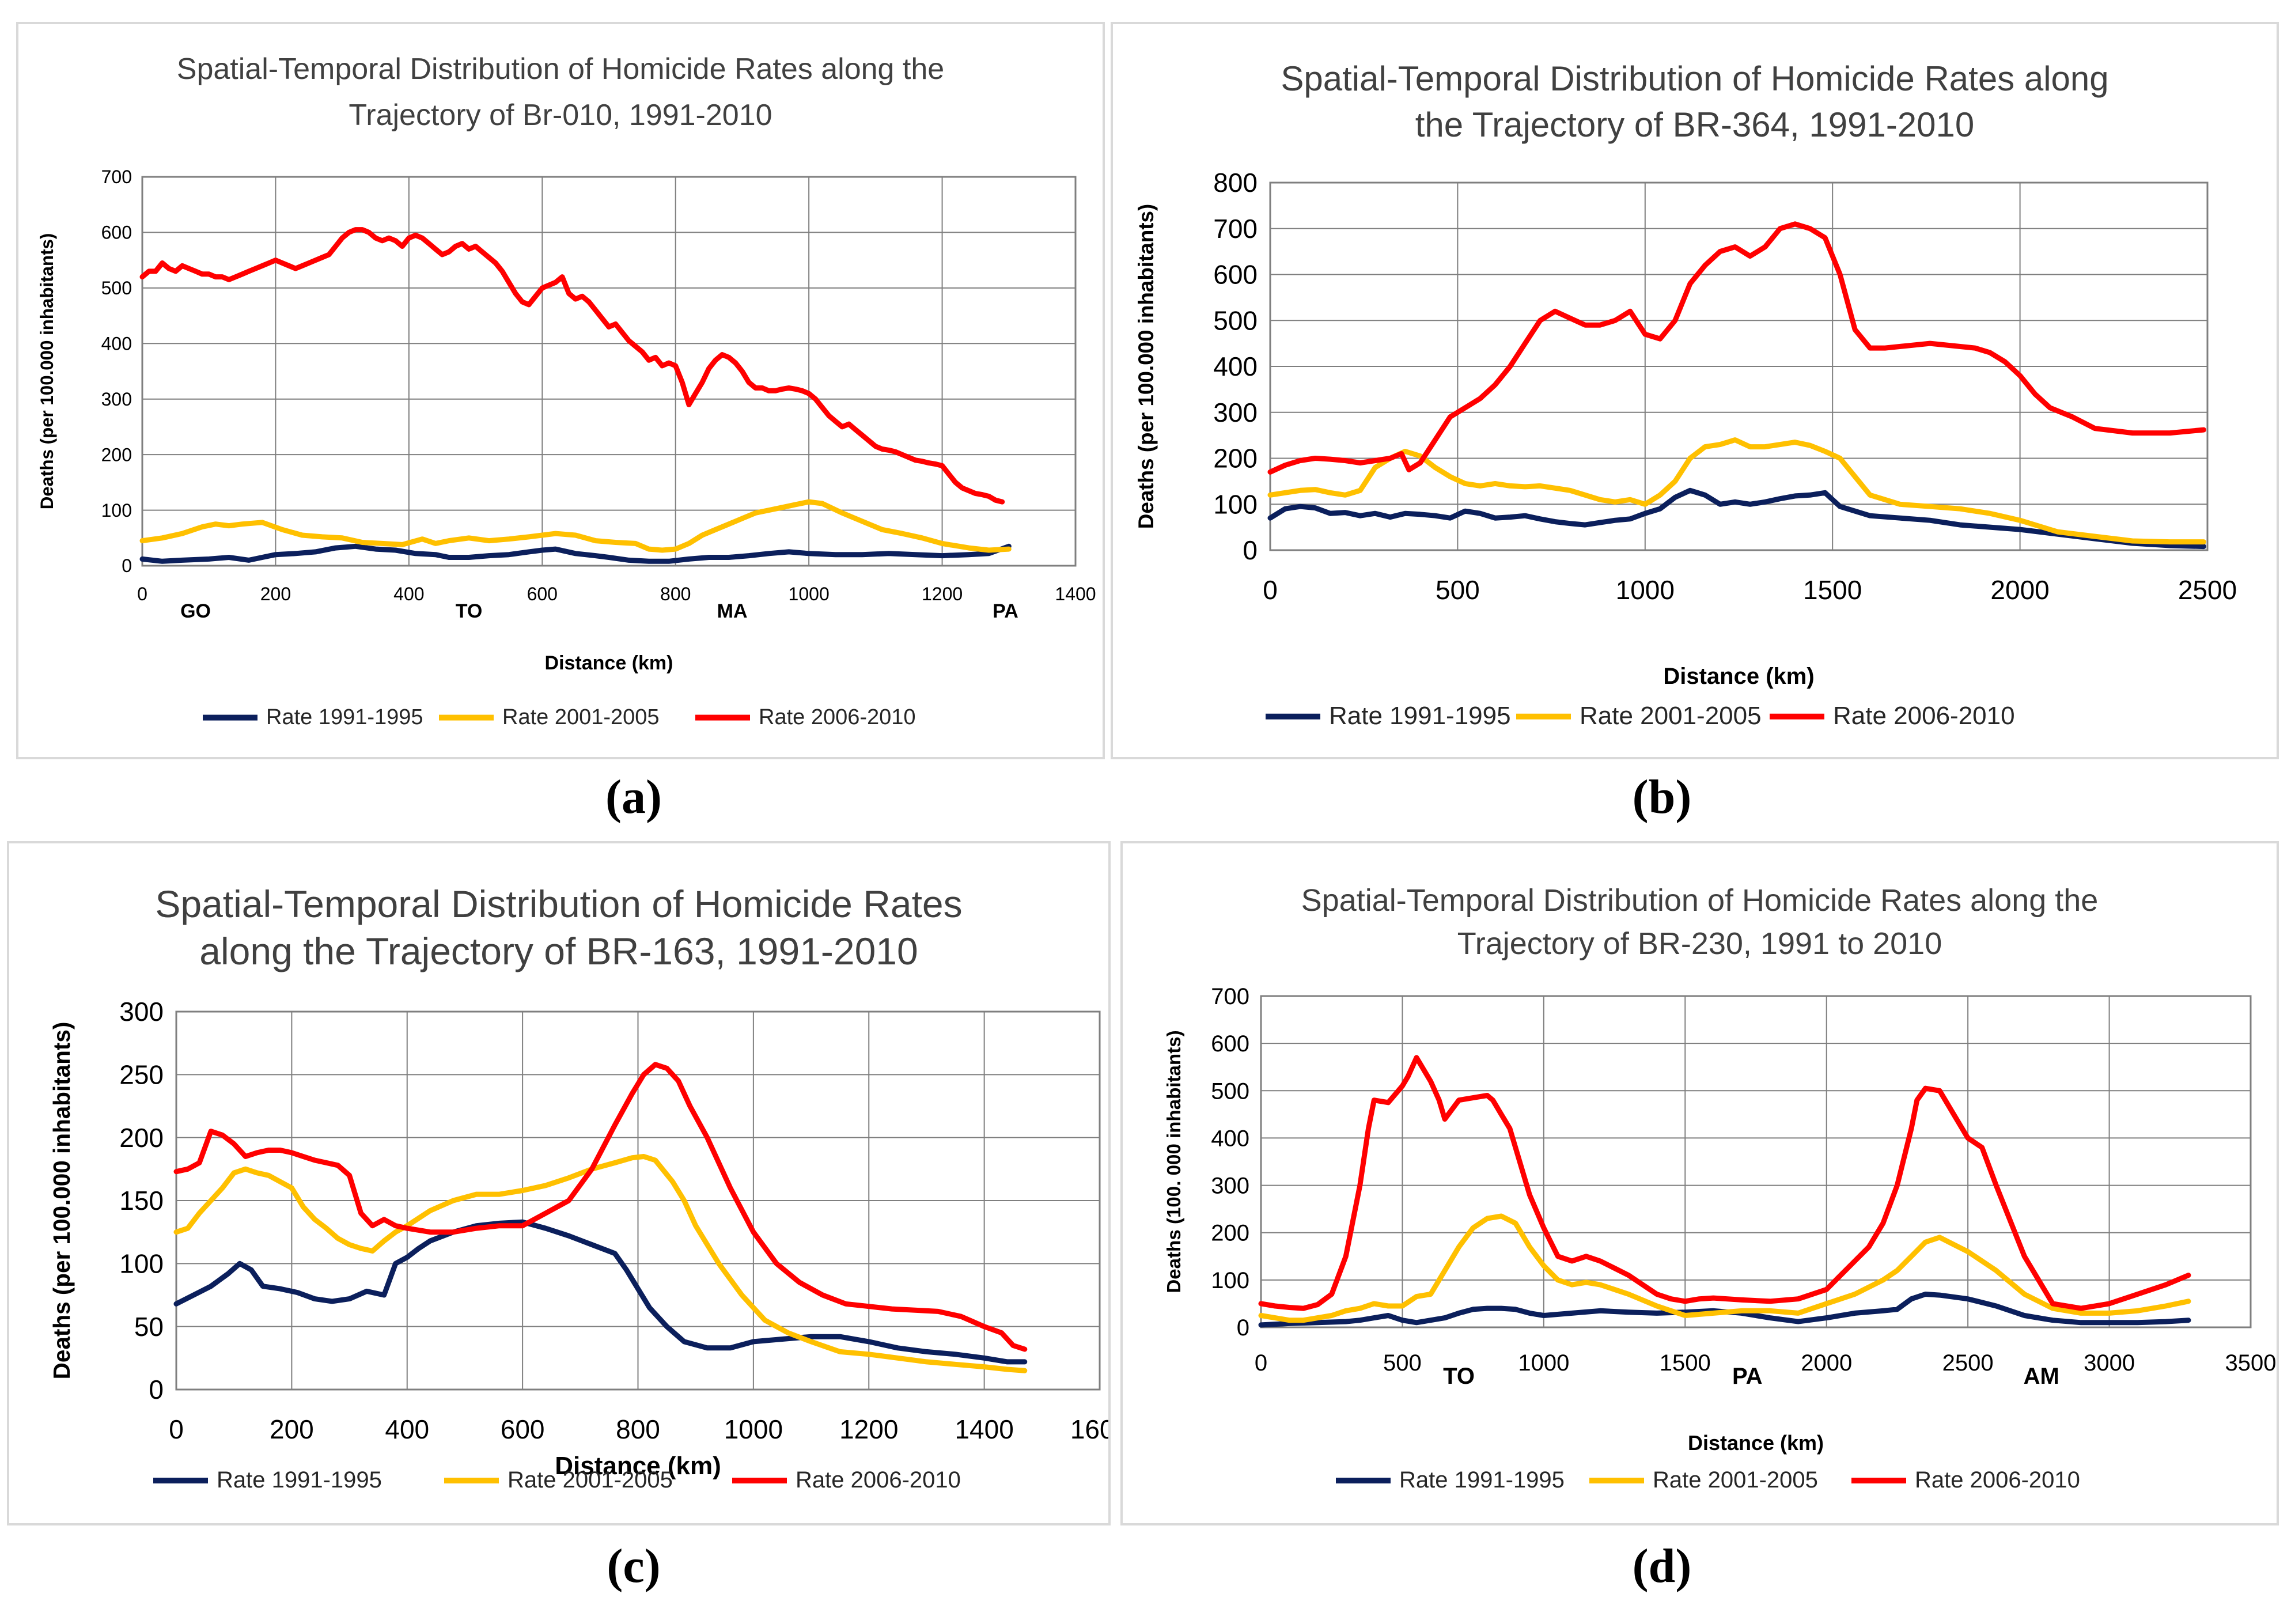 The image size is (2295, 1624). What do you see at coordinates (149, 1327) in the screenshot?
I see `y-tick-label: 50` at bounding box center [149, 1327].